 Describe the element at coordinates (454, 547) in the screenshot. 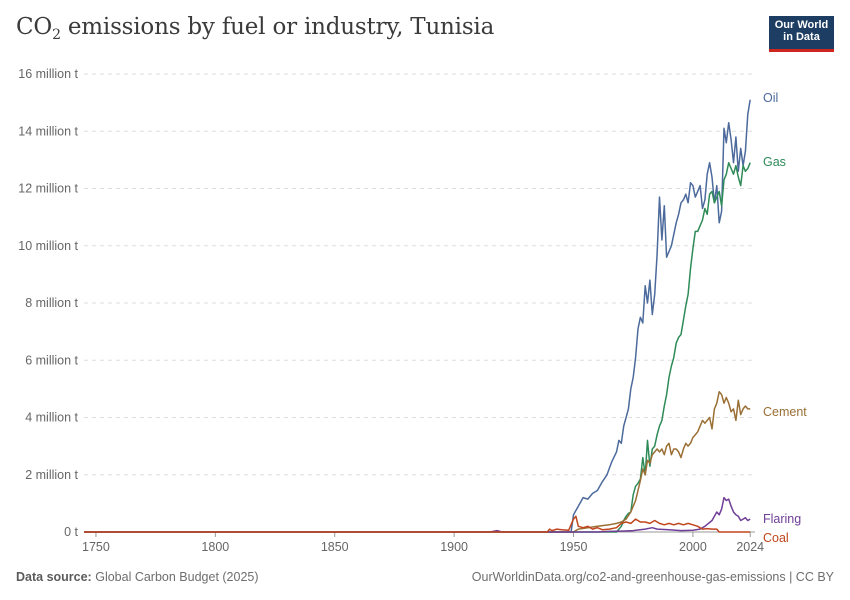

I see `x-tick-label: 1900` at that location.